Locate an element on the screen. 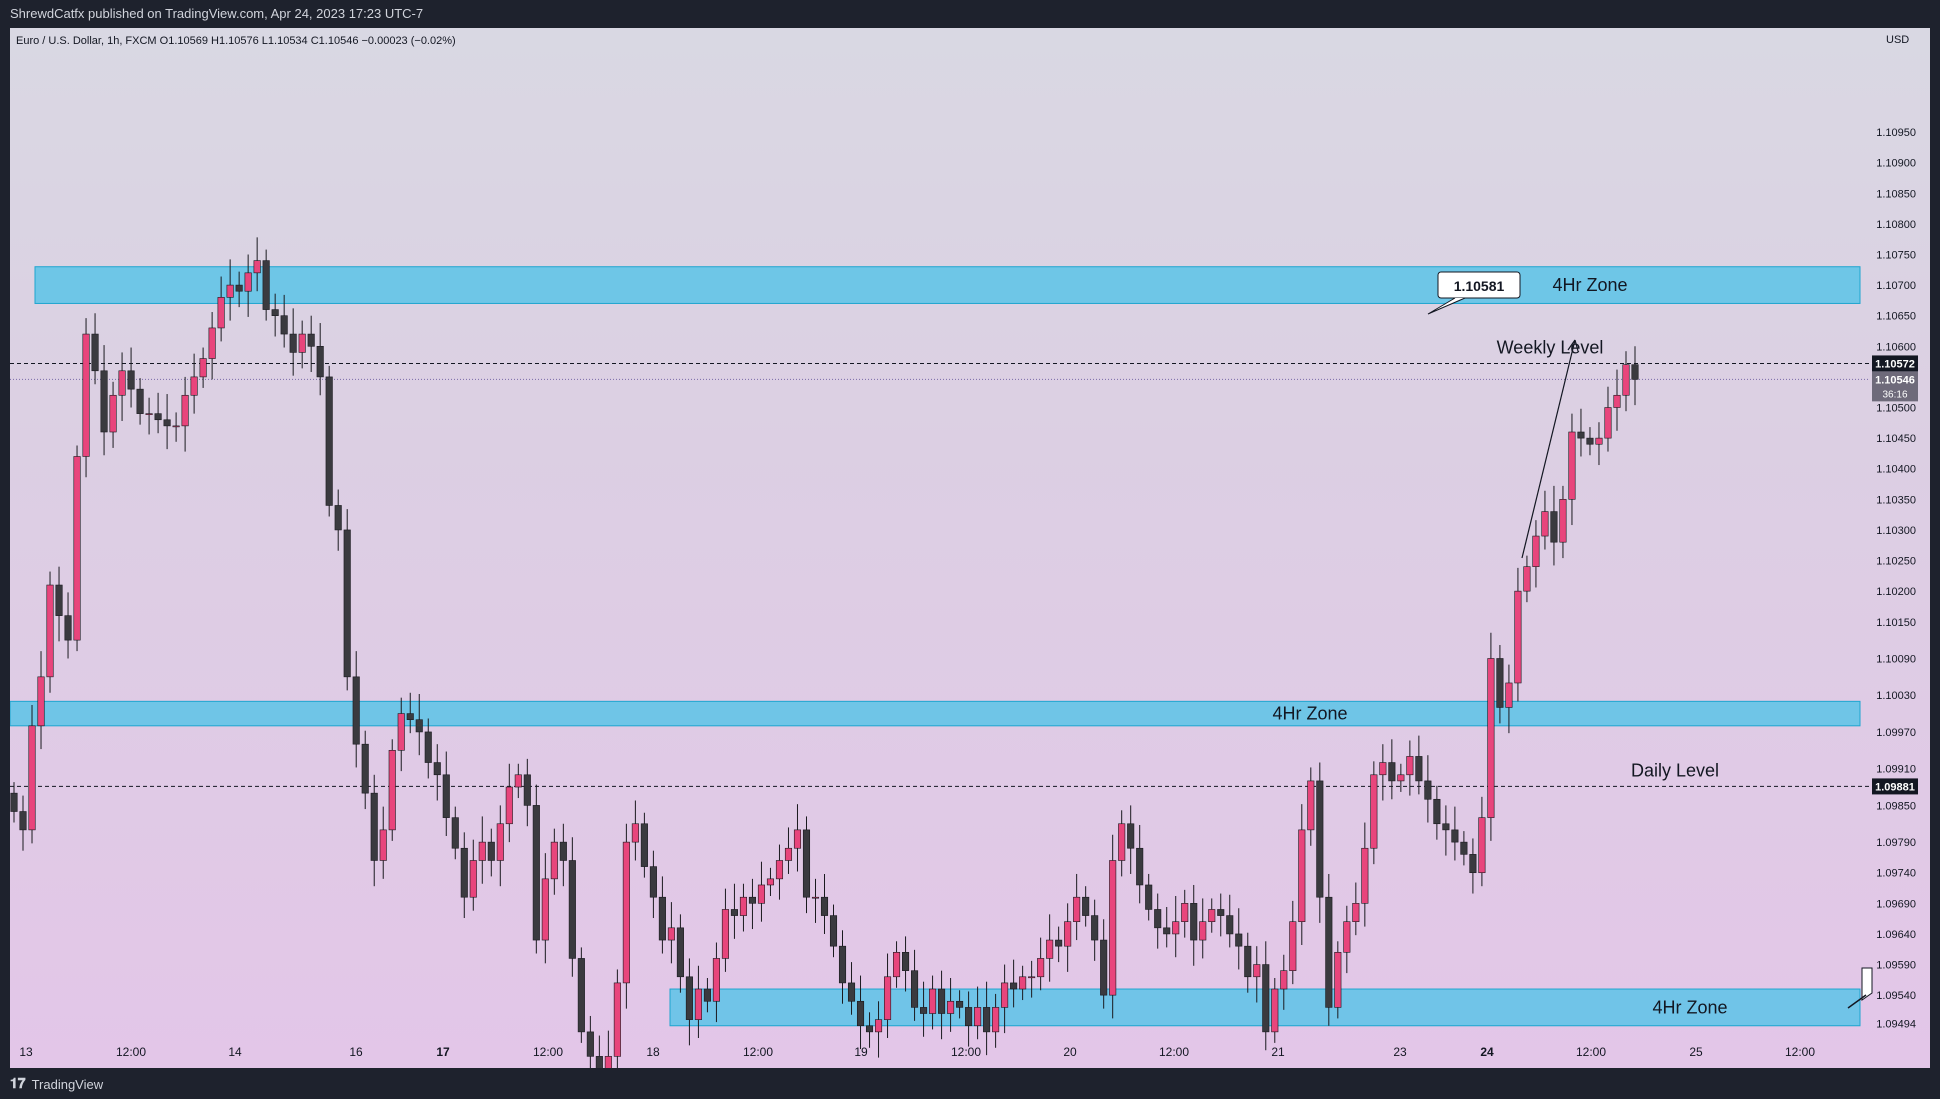 The height and width of the screenshot is (1099, 1940). price-tick-label: 1.10450 is located at coordinates (1896, 439).